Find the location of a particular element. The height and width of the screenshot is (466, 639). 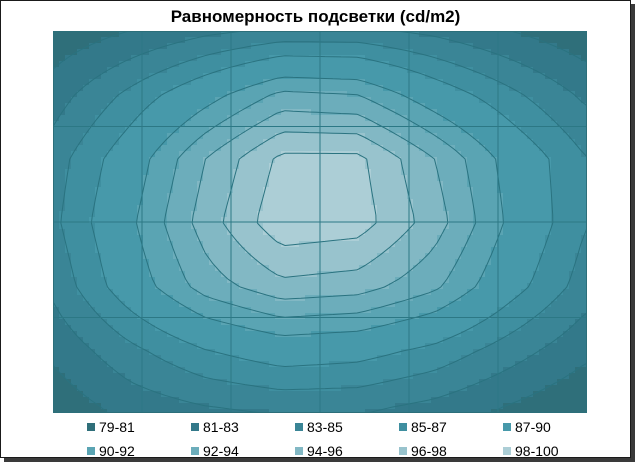

legend-item: 94-96 is located at coordinates (319, 451).